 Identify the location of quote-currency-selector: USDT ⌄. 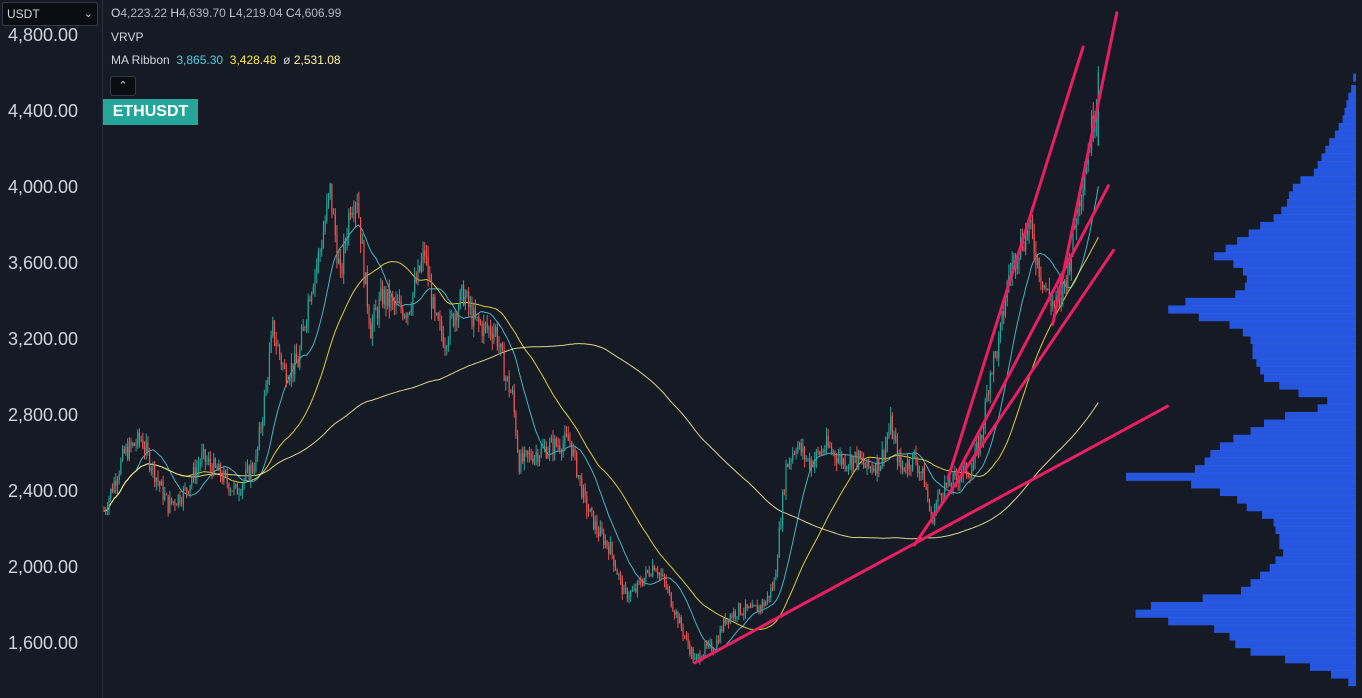
(50, 14).